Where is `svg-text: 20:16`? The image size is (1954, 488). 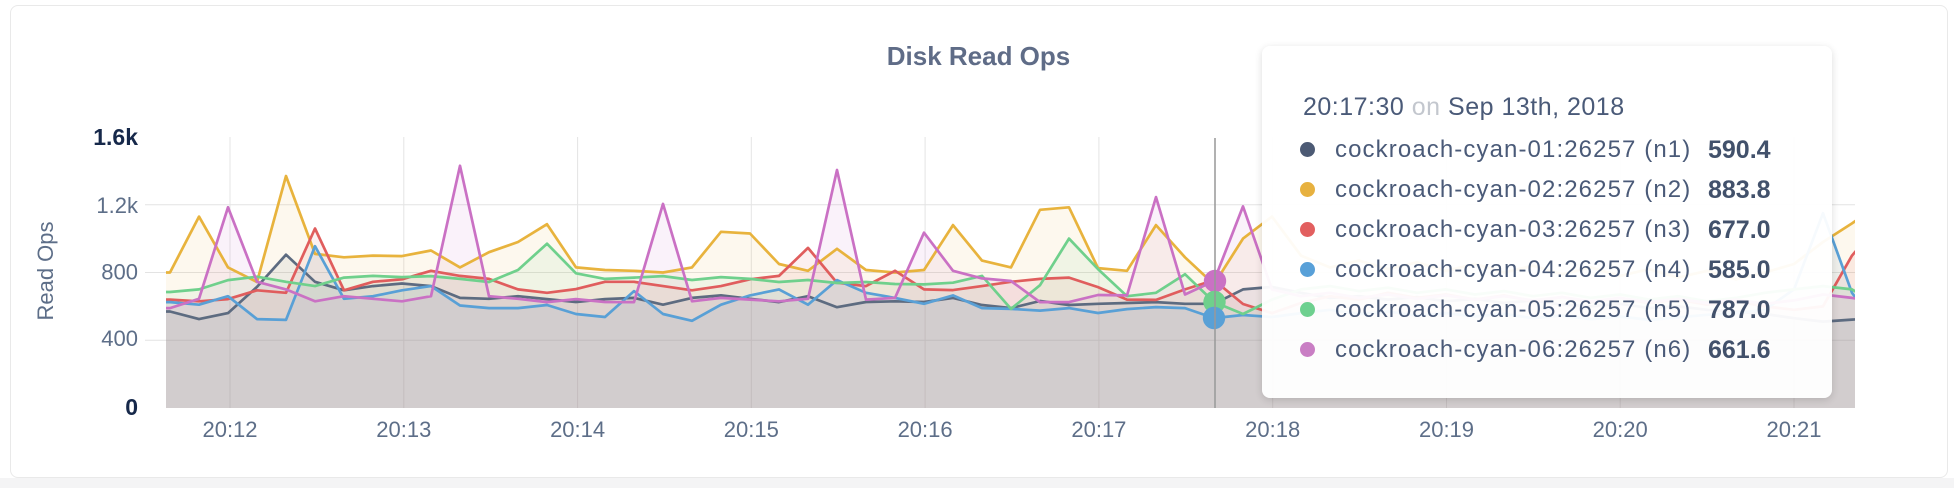
svg-text: 20:16 is located at coordinates (925, 429).